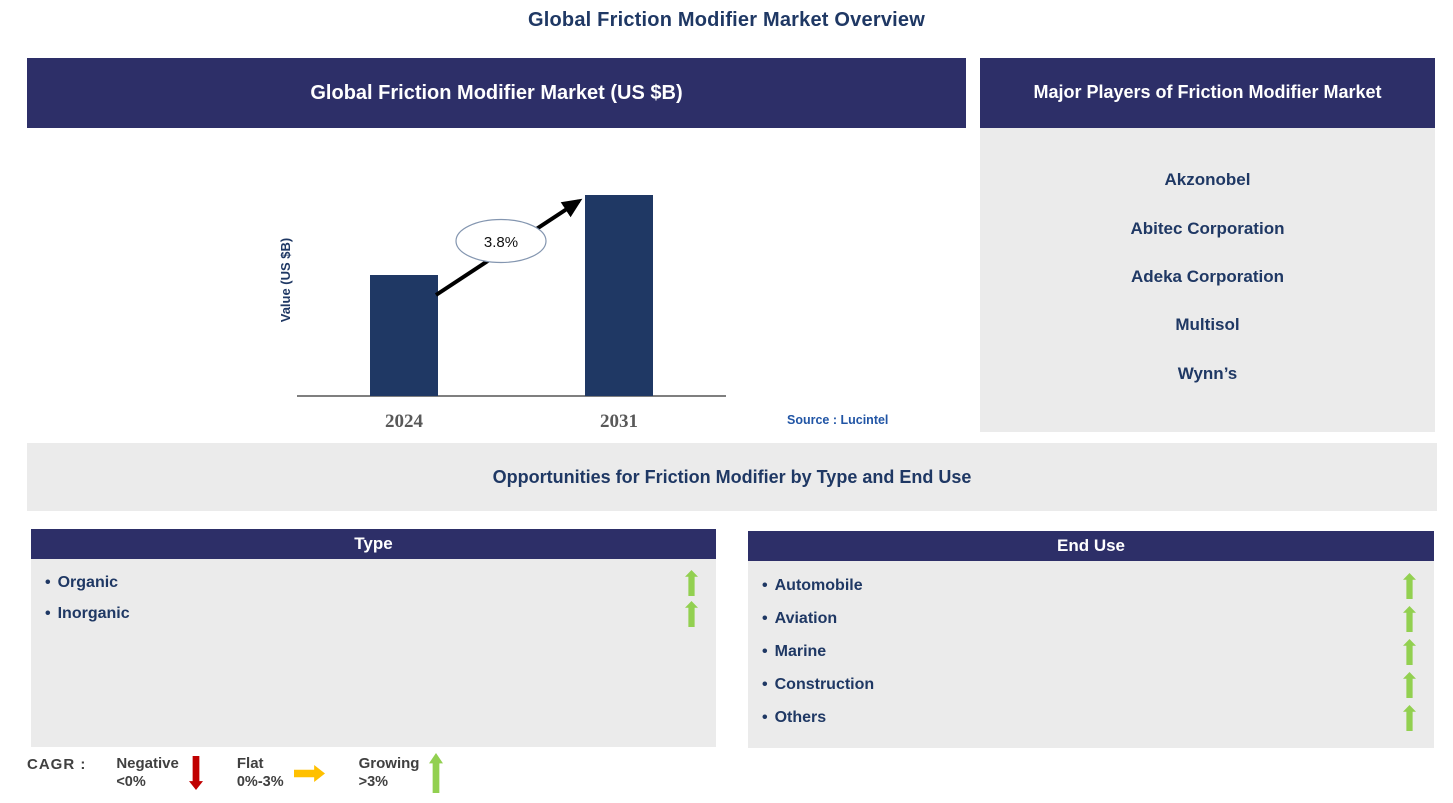 This screenshot has width=1453, height=803. I want to click on chart-panel-header: Global Friction Modifier Market (US $B), so click(496, 93).